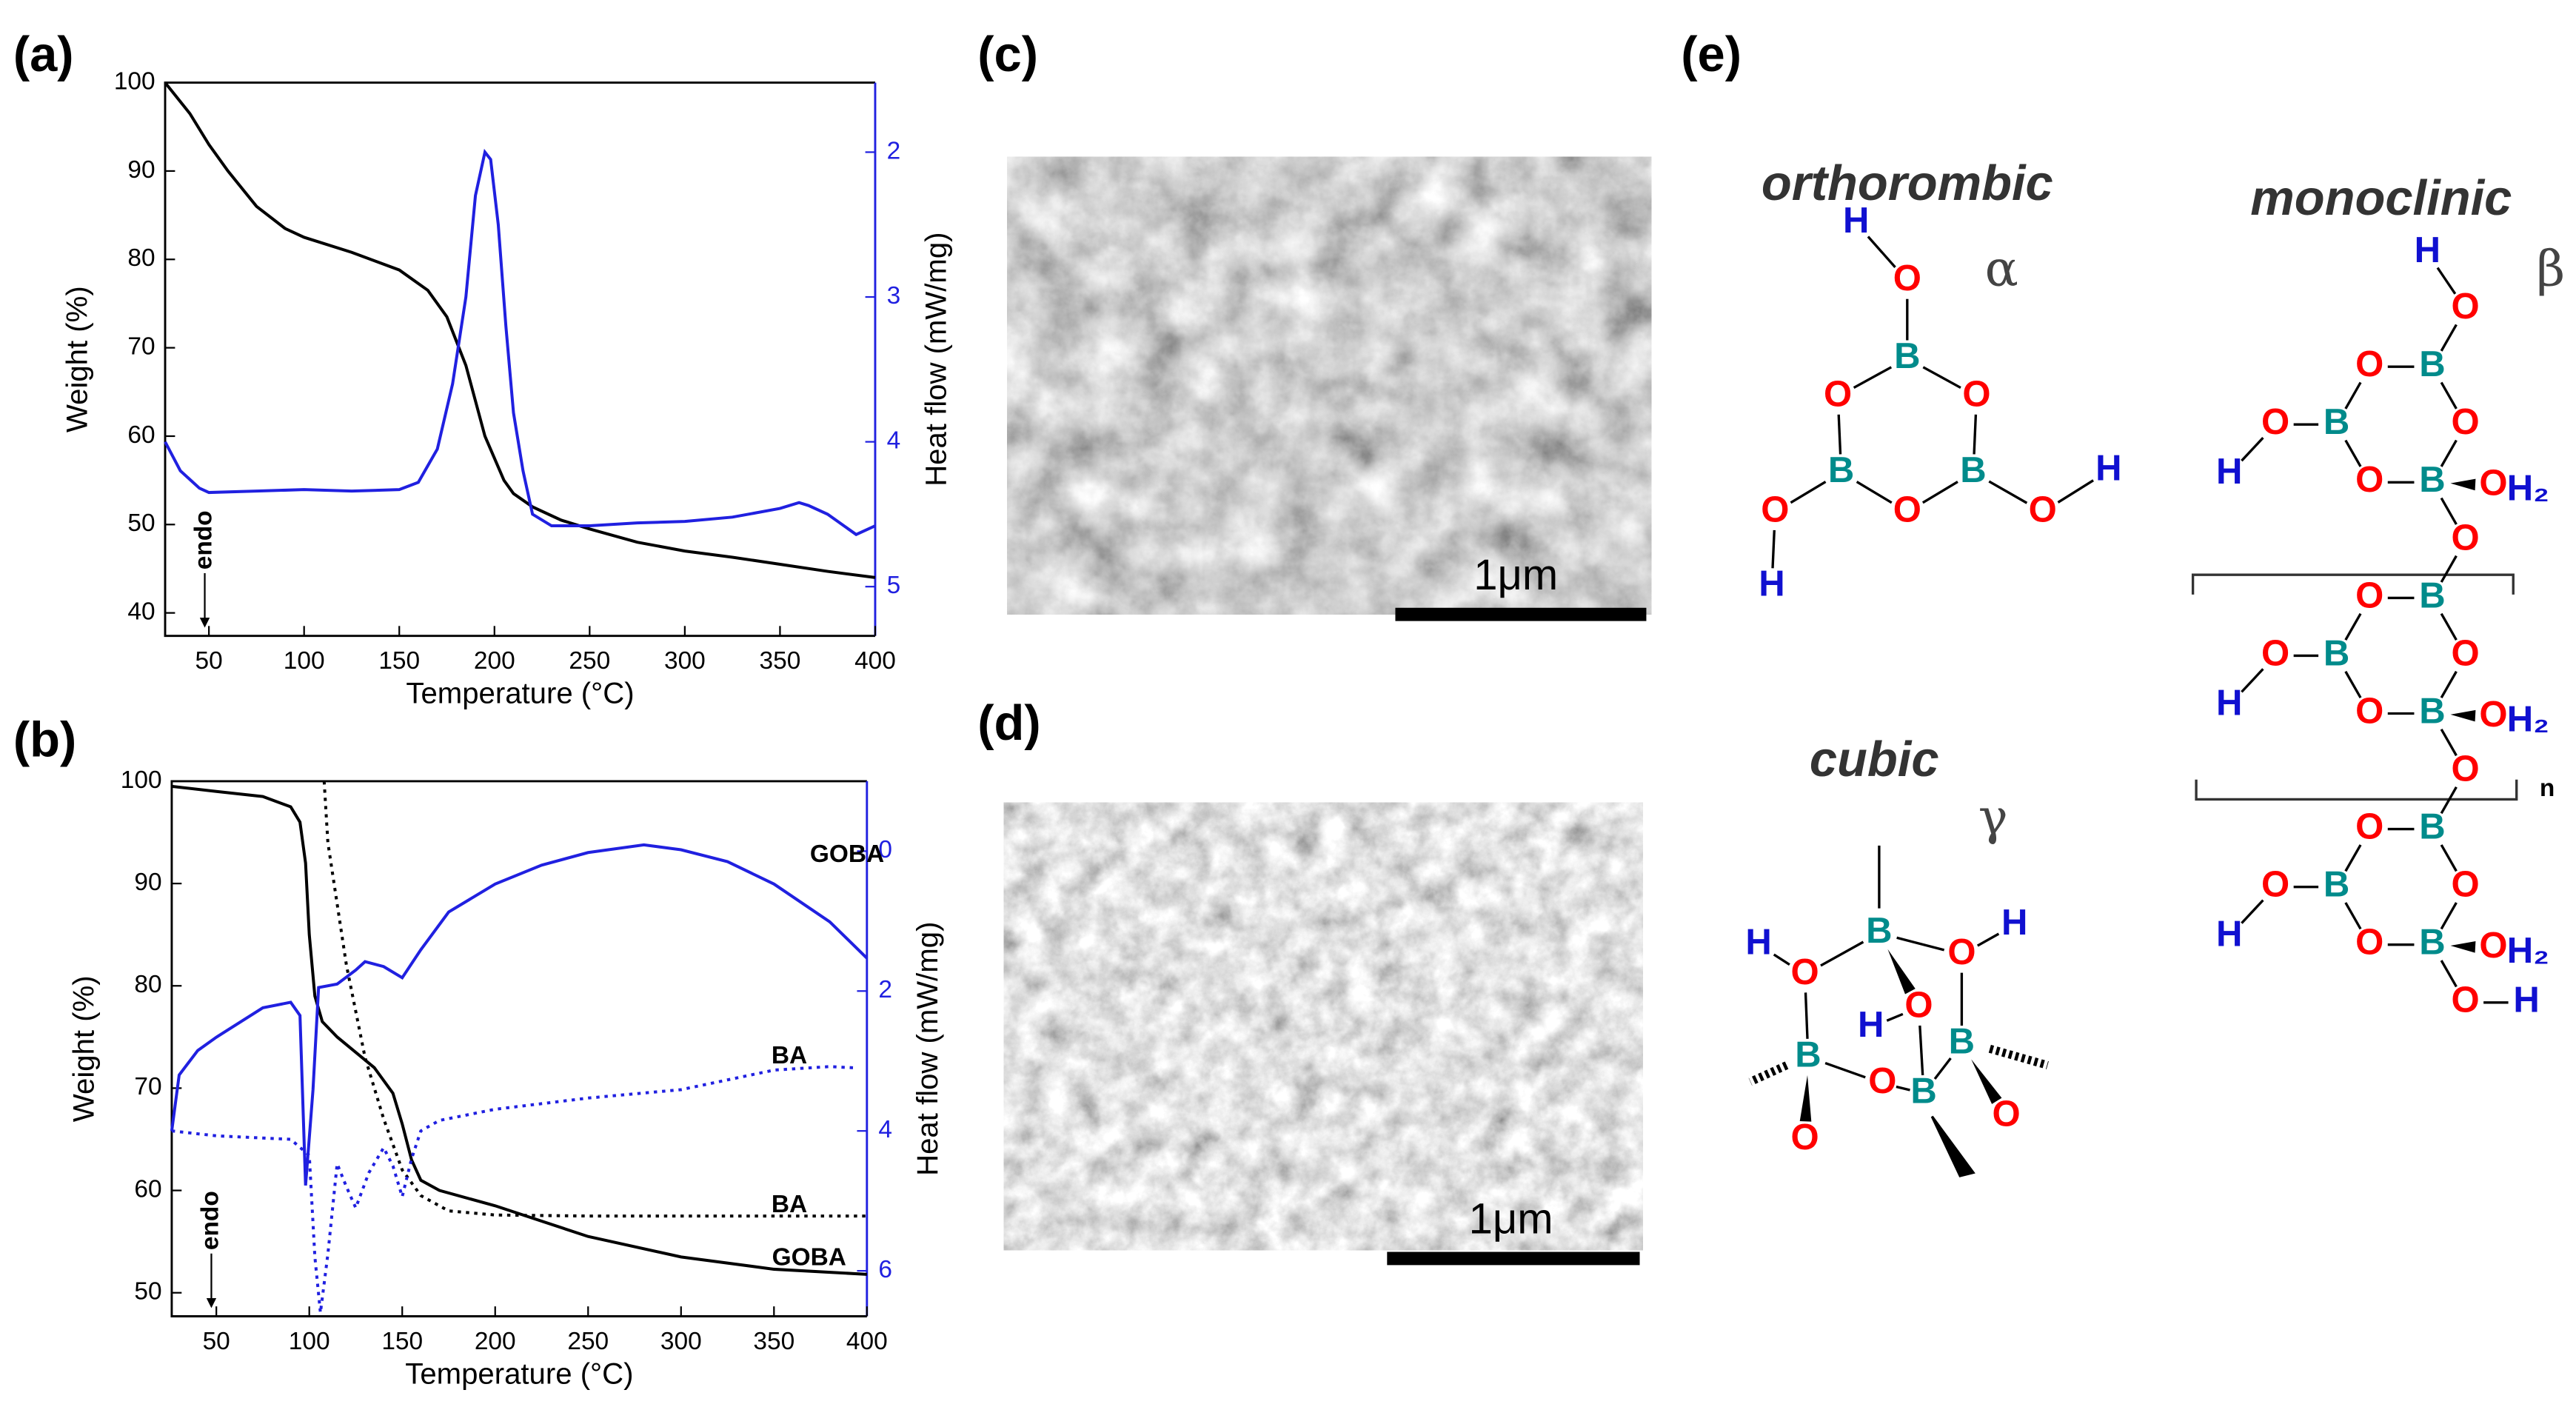 The width and height of the screenshot is (2576, 1427). I want to click on structure-title: monoclinic, so click(2381, 198).